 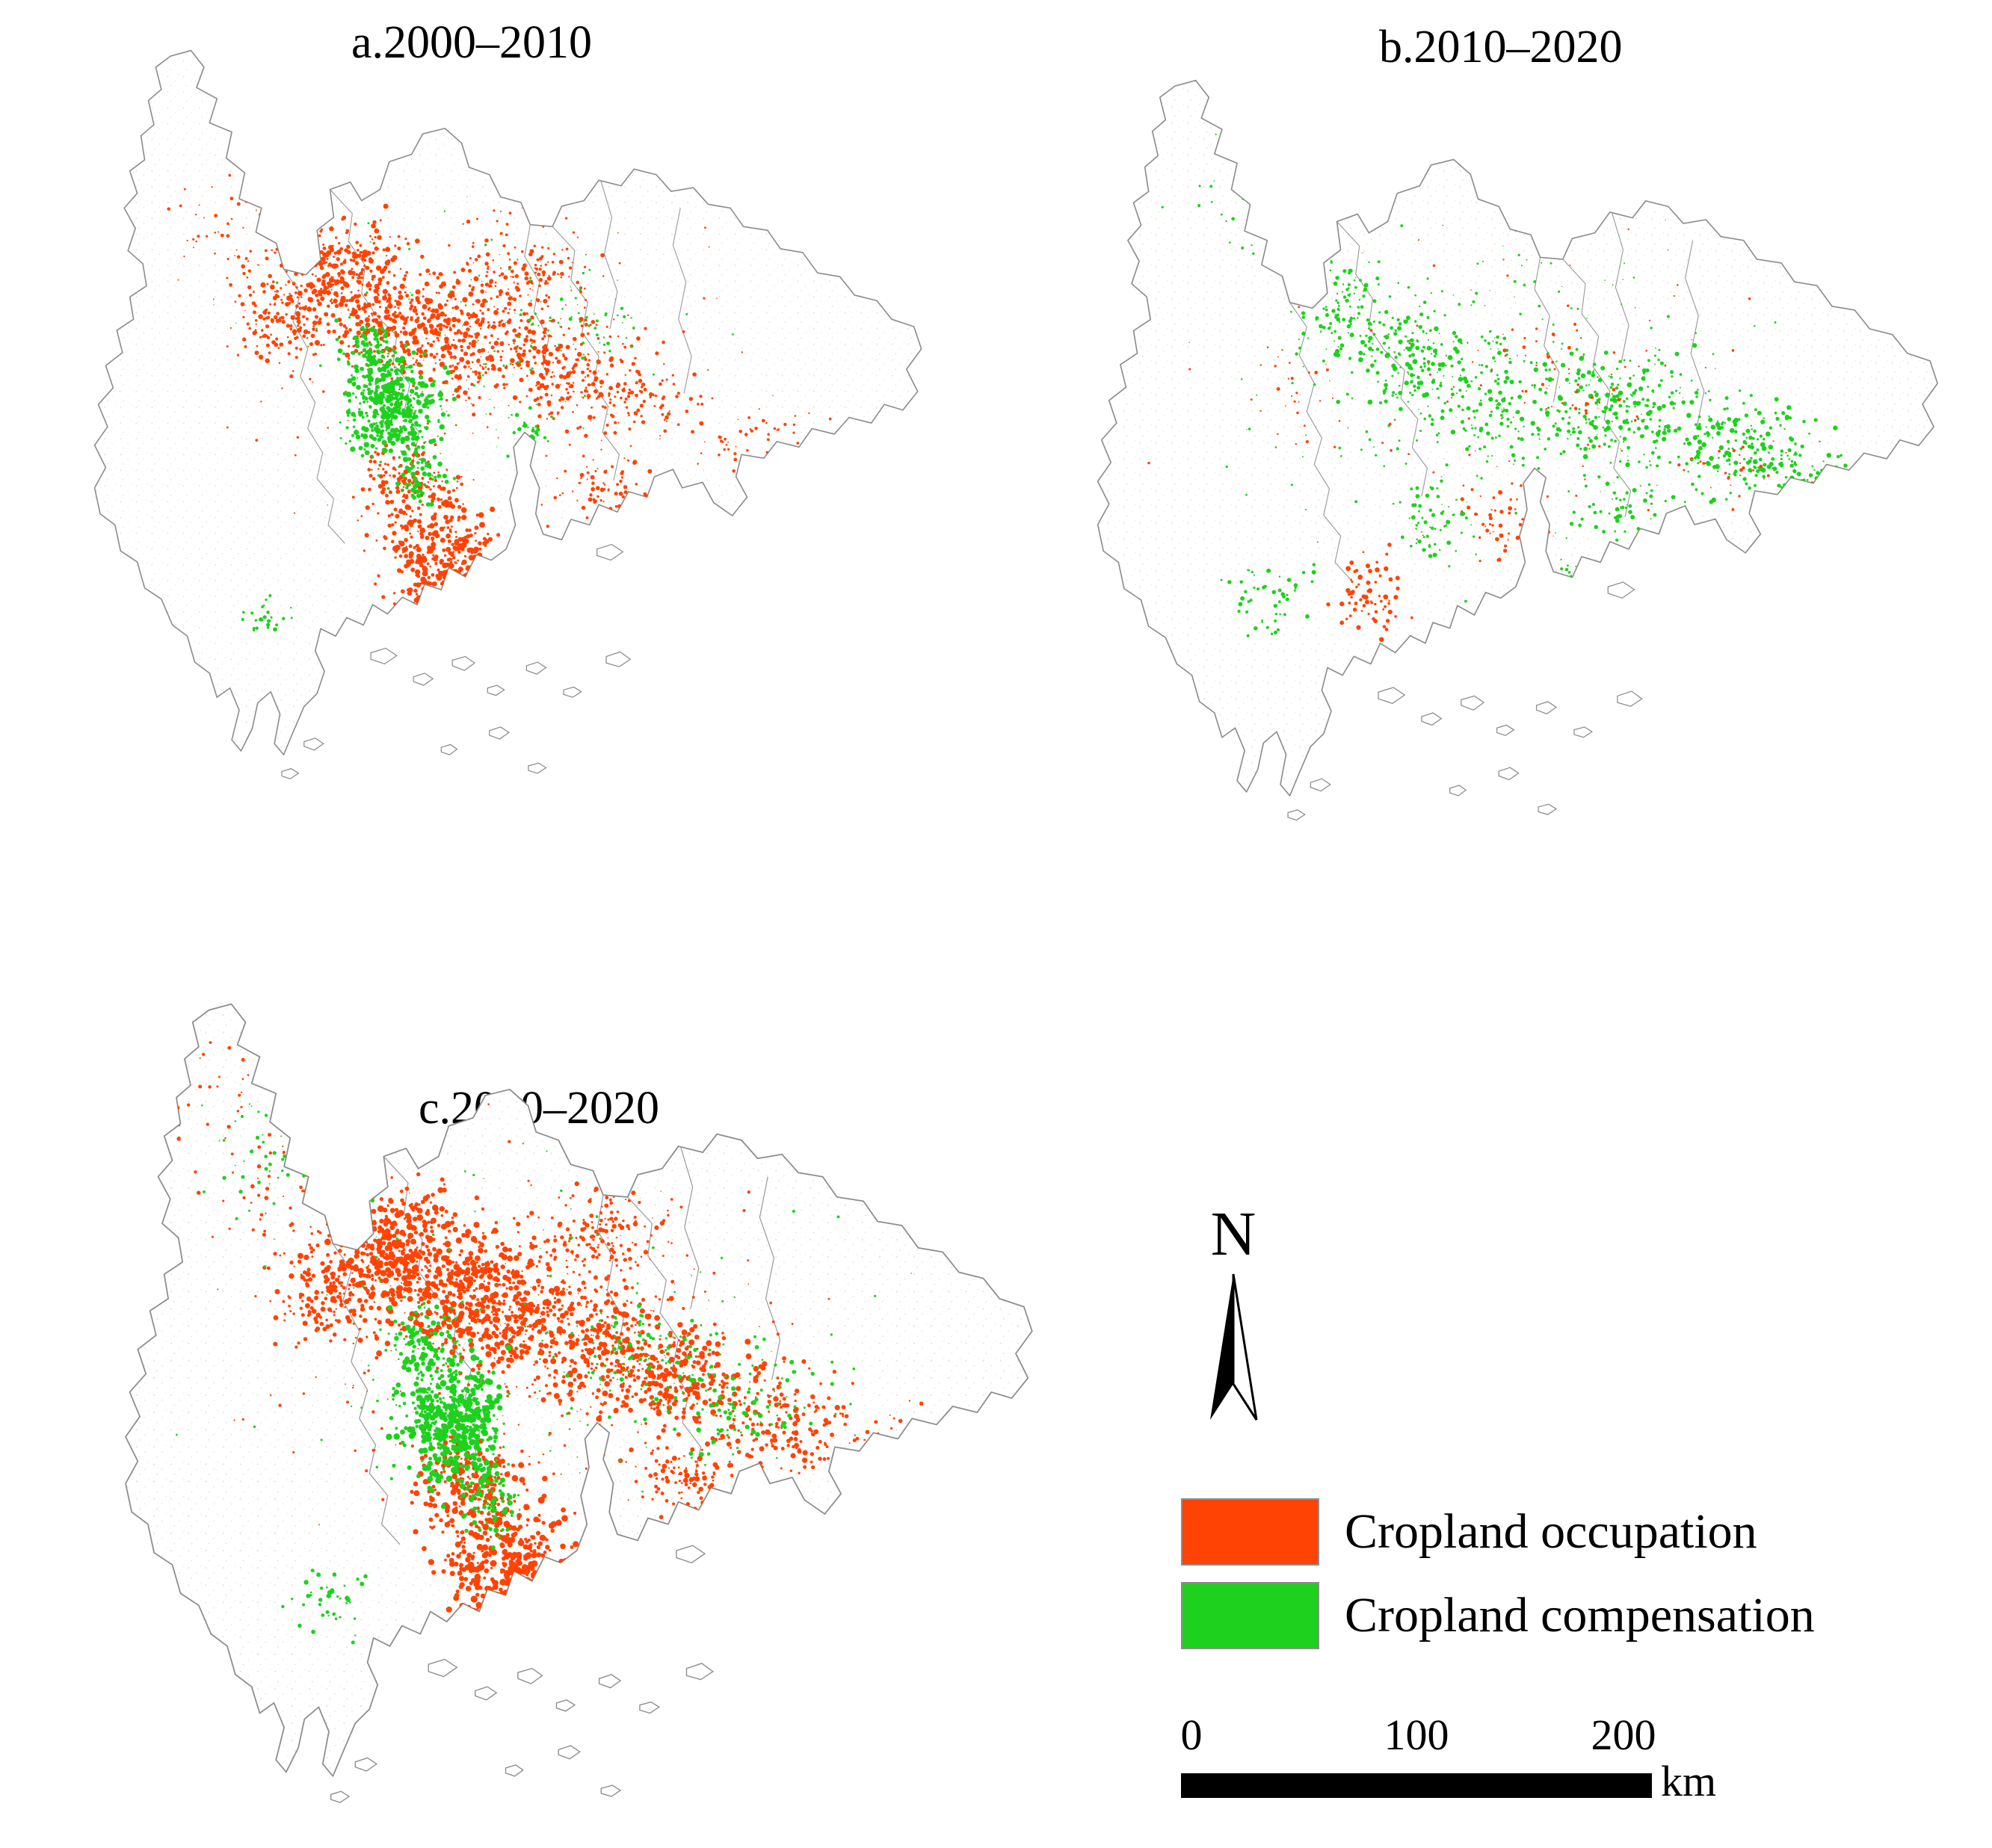 I want to click on scale-tick-0: 0, so click(x=1191, y=1735).